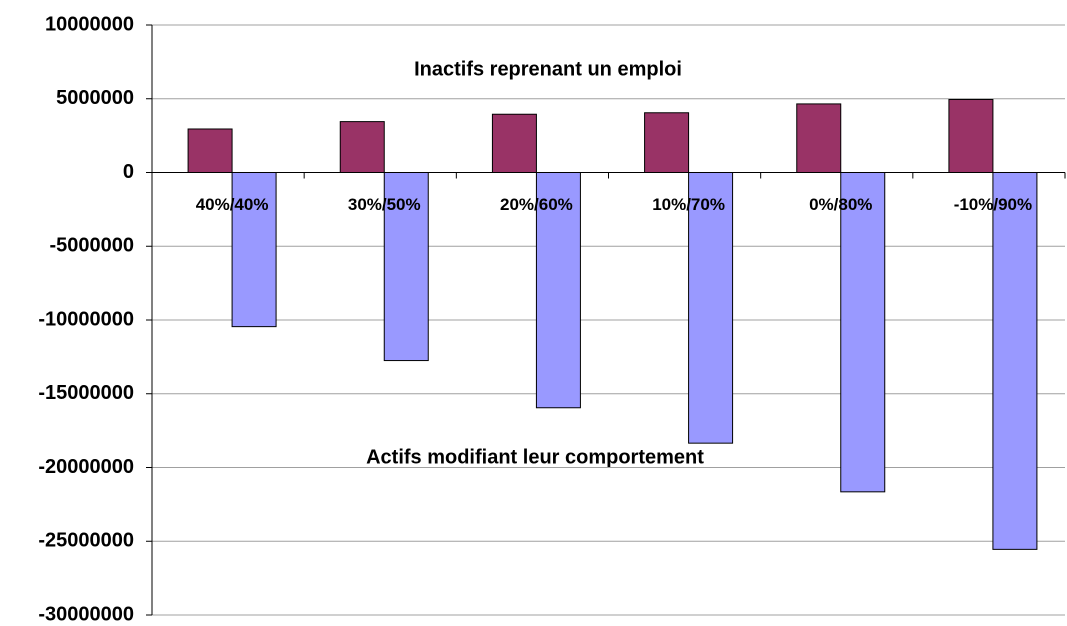 This screenshot has width=1067, height=626. What do you see at coordinates (535, 457) in the screenshot?
I see `annotation: Actifs modifiant leur comportement` at bounding box center [535, 457].